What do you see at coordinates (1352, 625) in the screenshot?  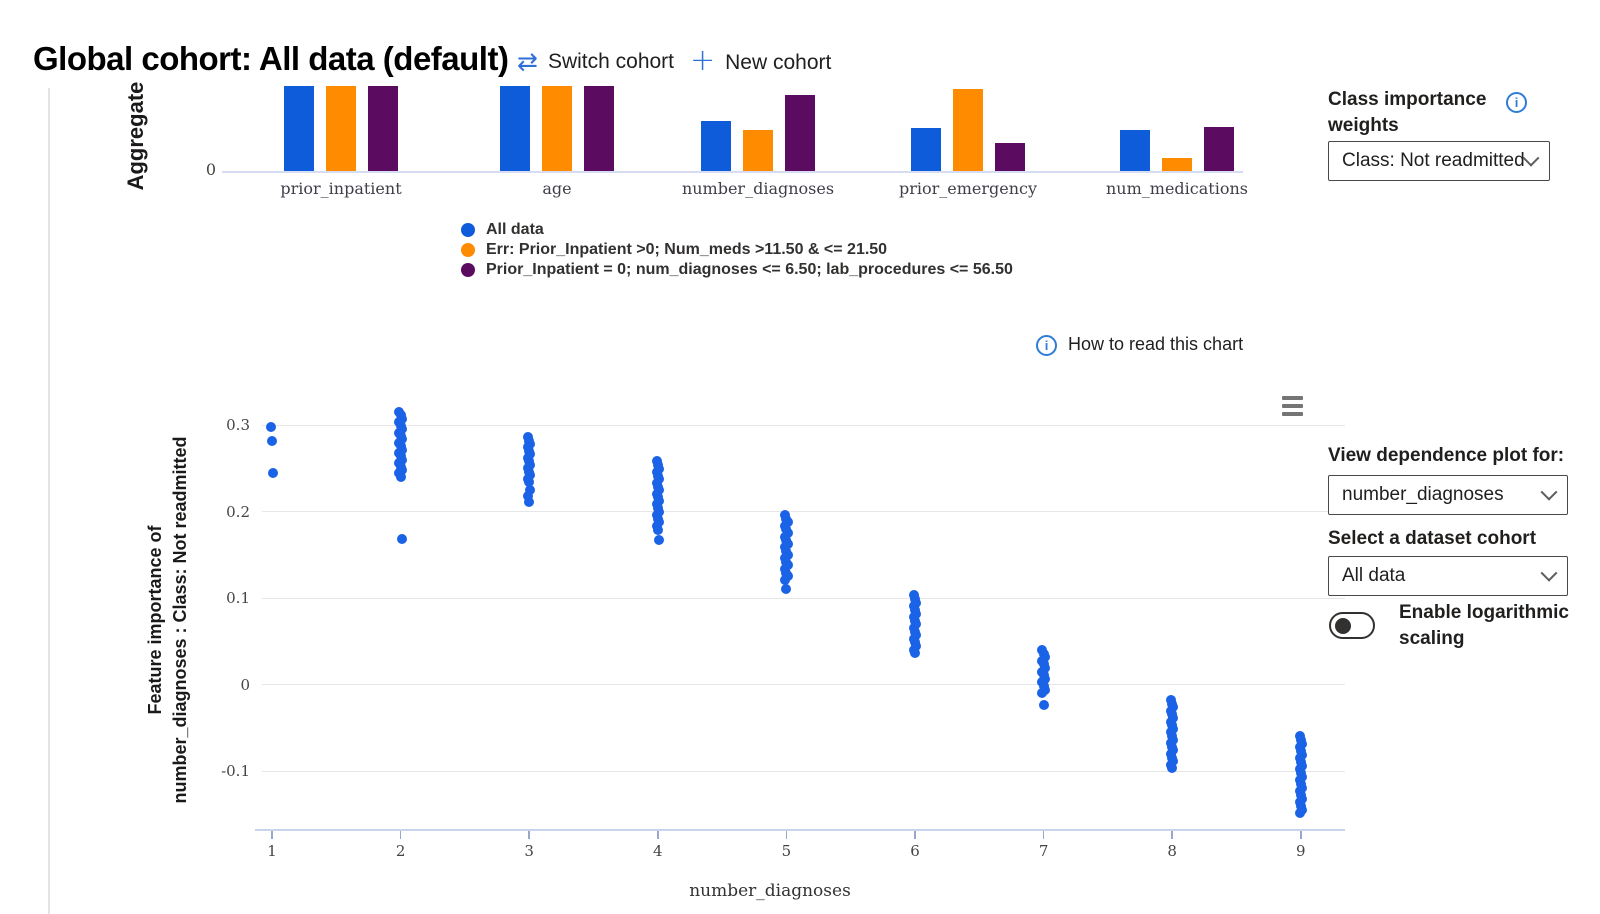 I see `log-scaling-toggle` at bounding box center [1352, 625].